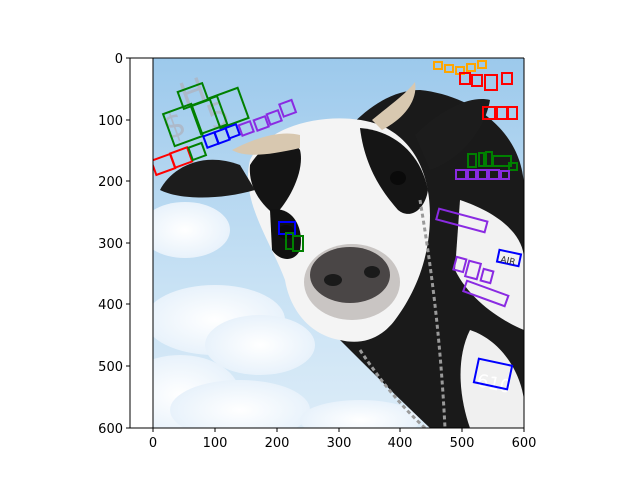  I want to click on x-tick: 300, so click(339, 439).